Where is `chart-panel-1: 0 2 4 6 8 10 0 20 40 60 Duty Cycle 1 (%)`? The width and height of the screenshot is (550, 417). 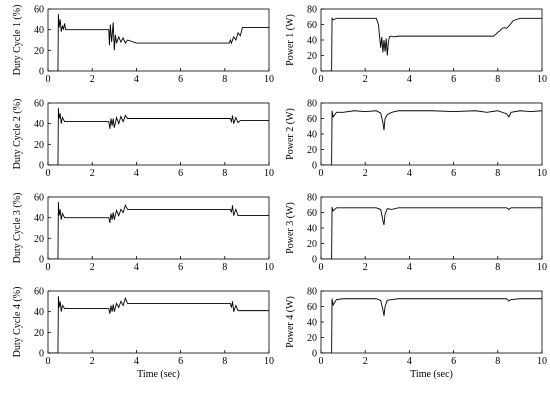
chart-panel-1: 0 2 4 6 8 10 0 20 40 60 Duty Cycle 1 (%) is located at coordinates (143, 45).